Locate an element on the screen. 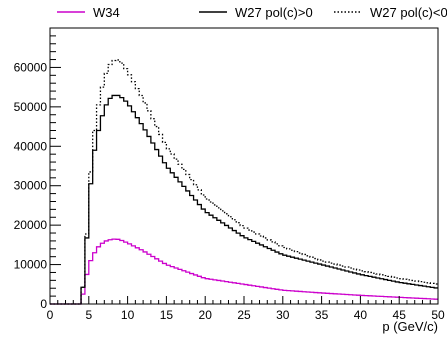 This screenshot has height=340, width=447. y-tick-label: 50000 is located at coordinates (31, 107).